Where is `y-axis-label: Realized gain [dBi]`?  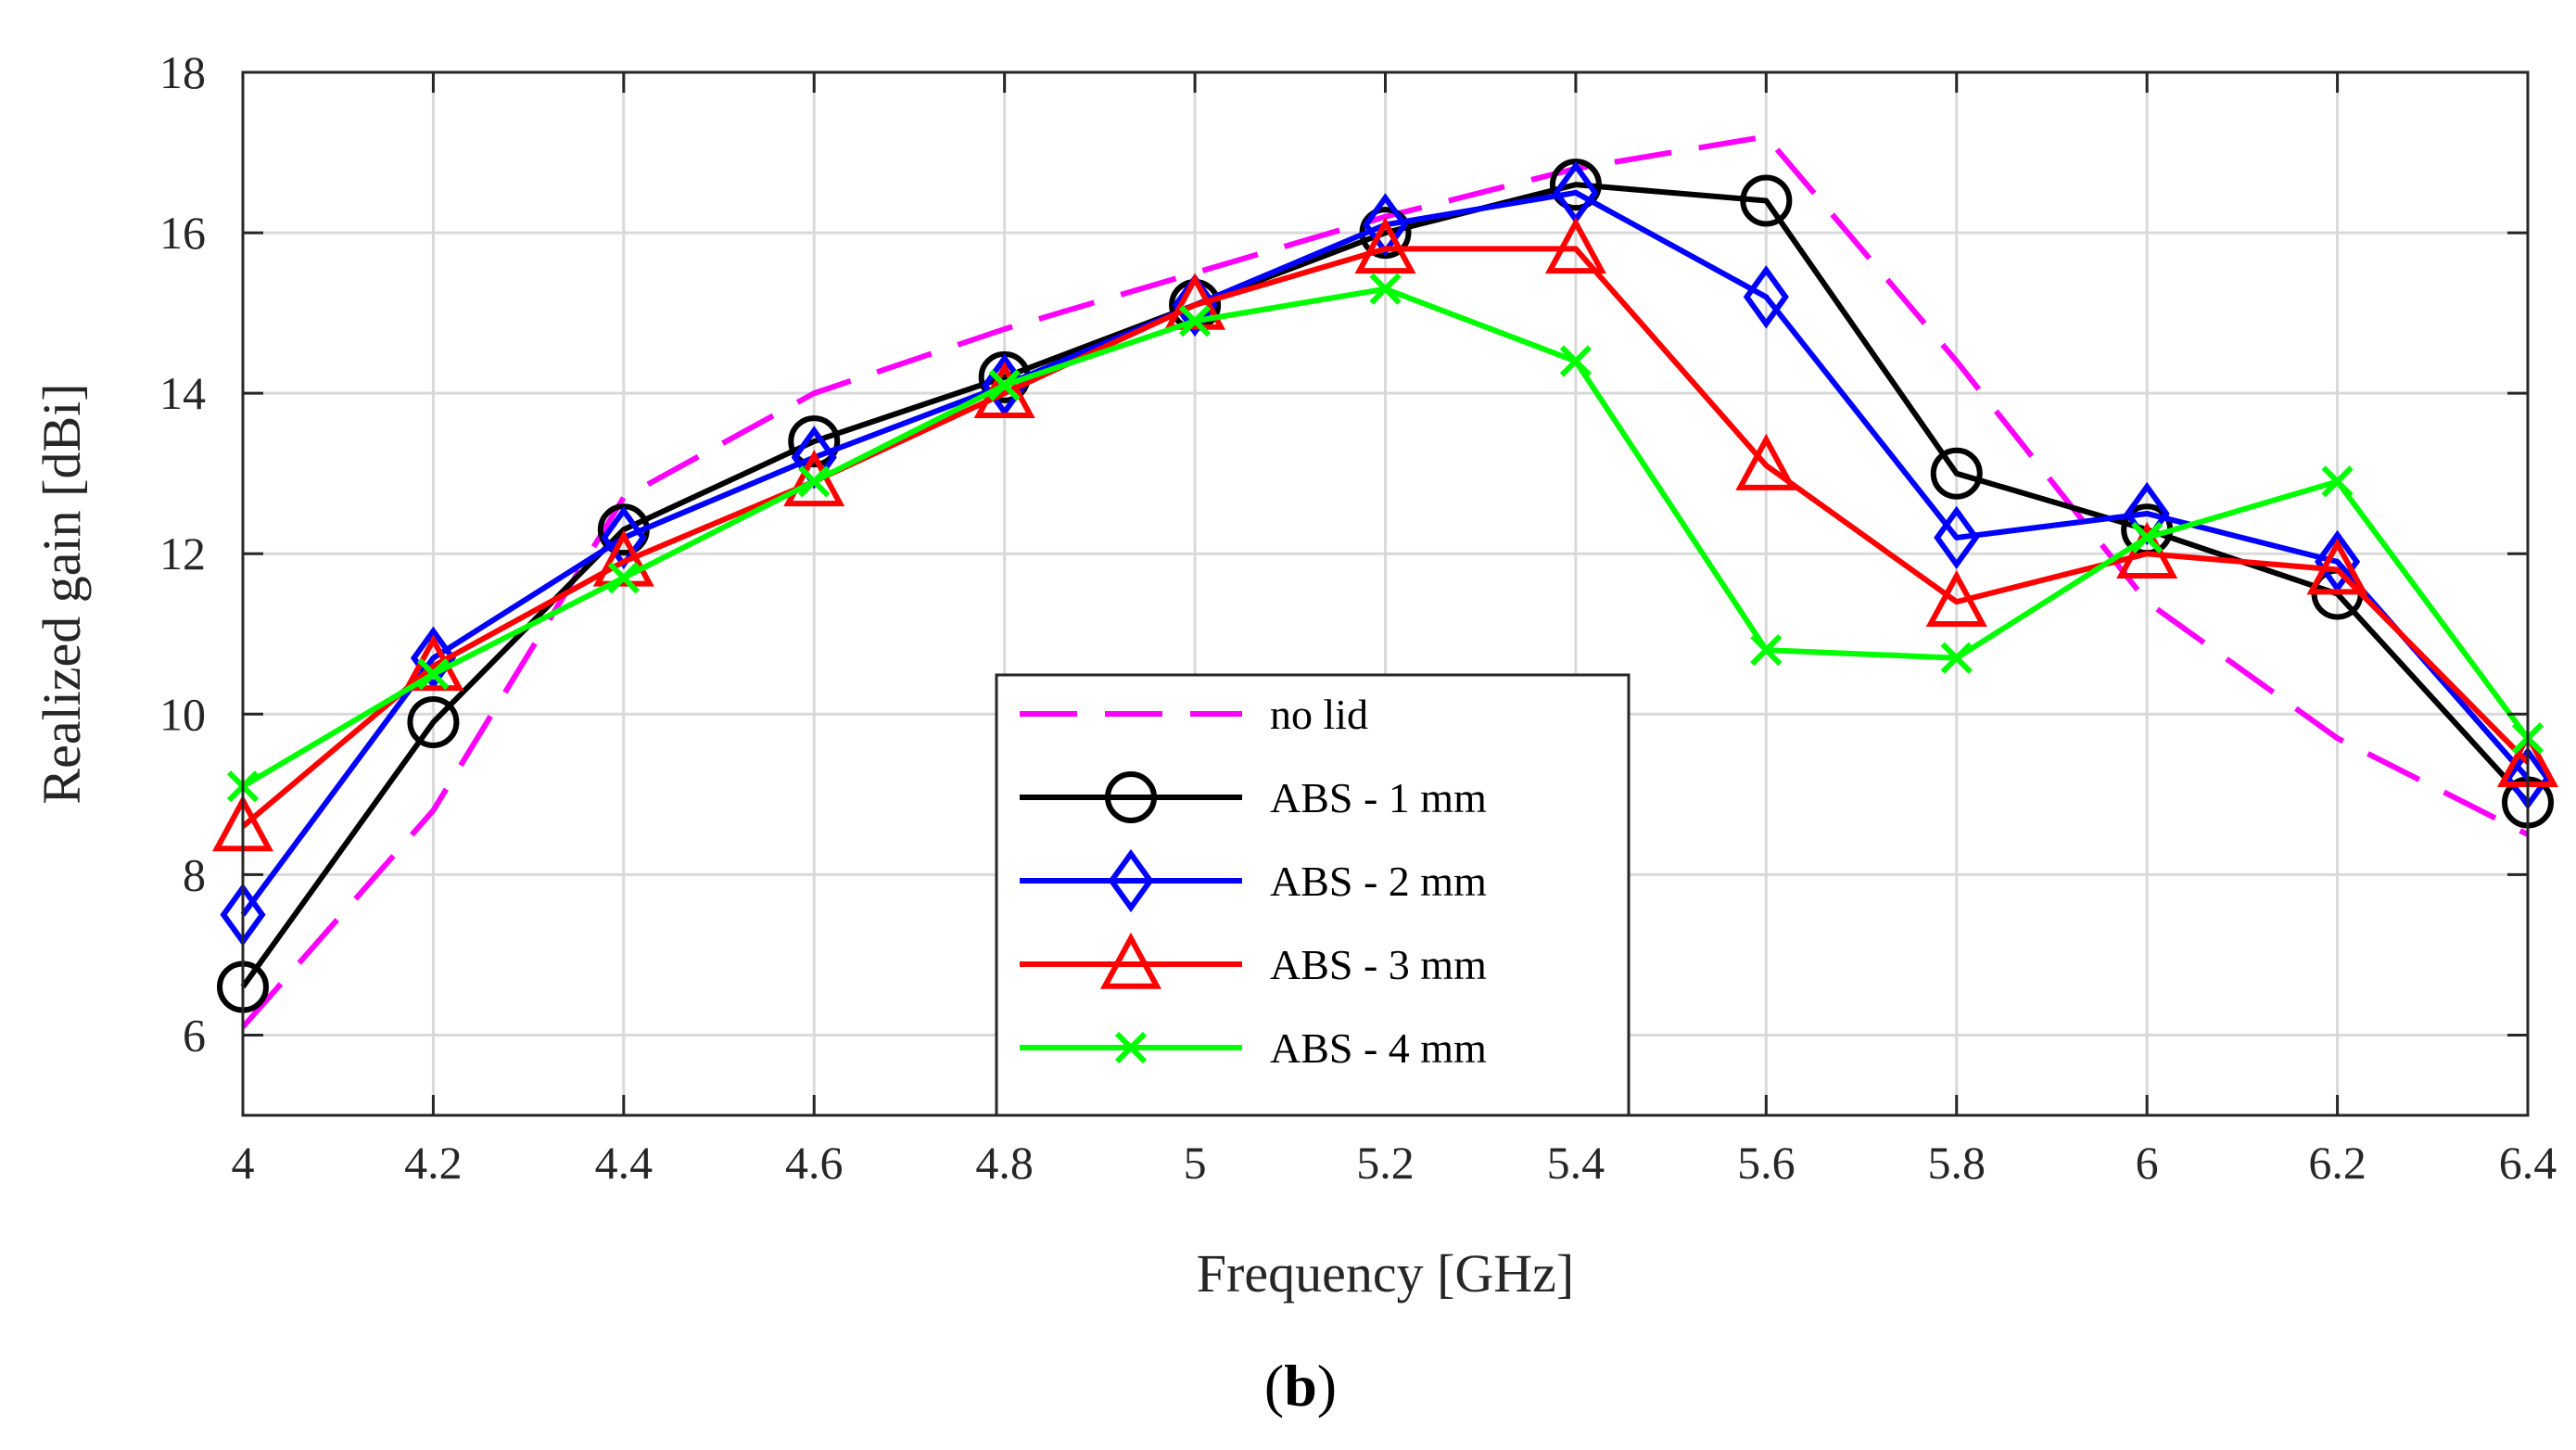
y-axis-label: Realized gain [dBi] is located at coordinates (62, 593).